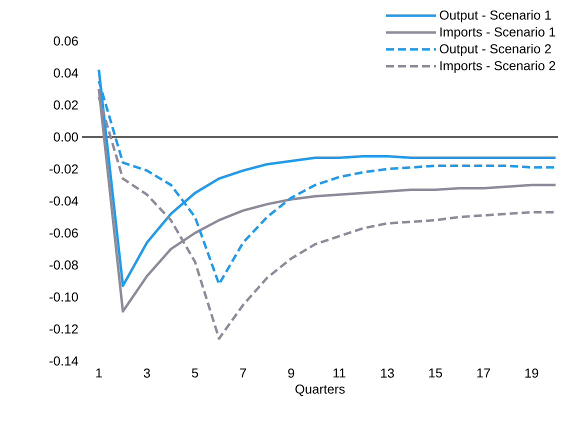 The width and height of the screenshot is (566, 427). What do you see at coordinates (483, 373) in the screenshot?
I see `x-tick-label: 17` at bounding box center [483, 373].